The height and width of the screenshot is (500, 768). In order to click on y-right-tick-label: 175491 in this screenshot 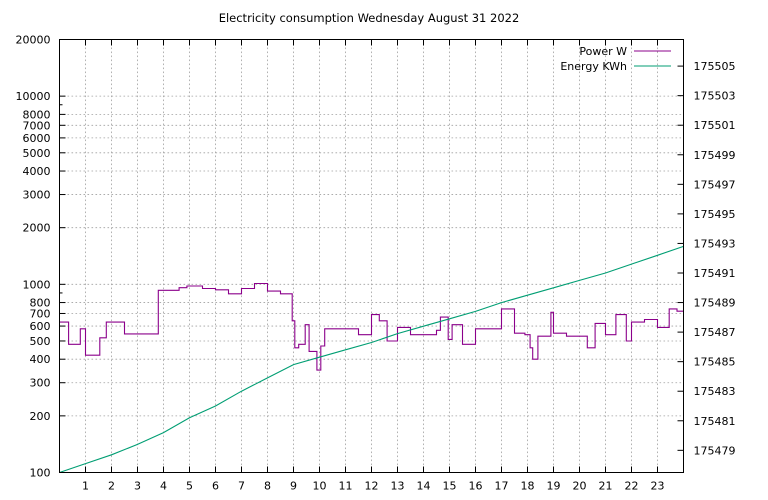, I will do `click(715, 273)`.